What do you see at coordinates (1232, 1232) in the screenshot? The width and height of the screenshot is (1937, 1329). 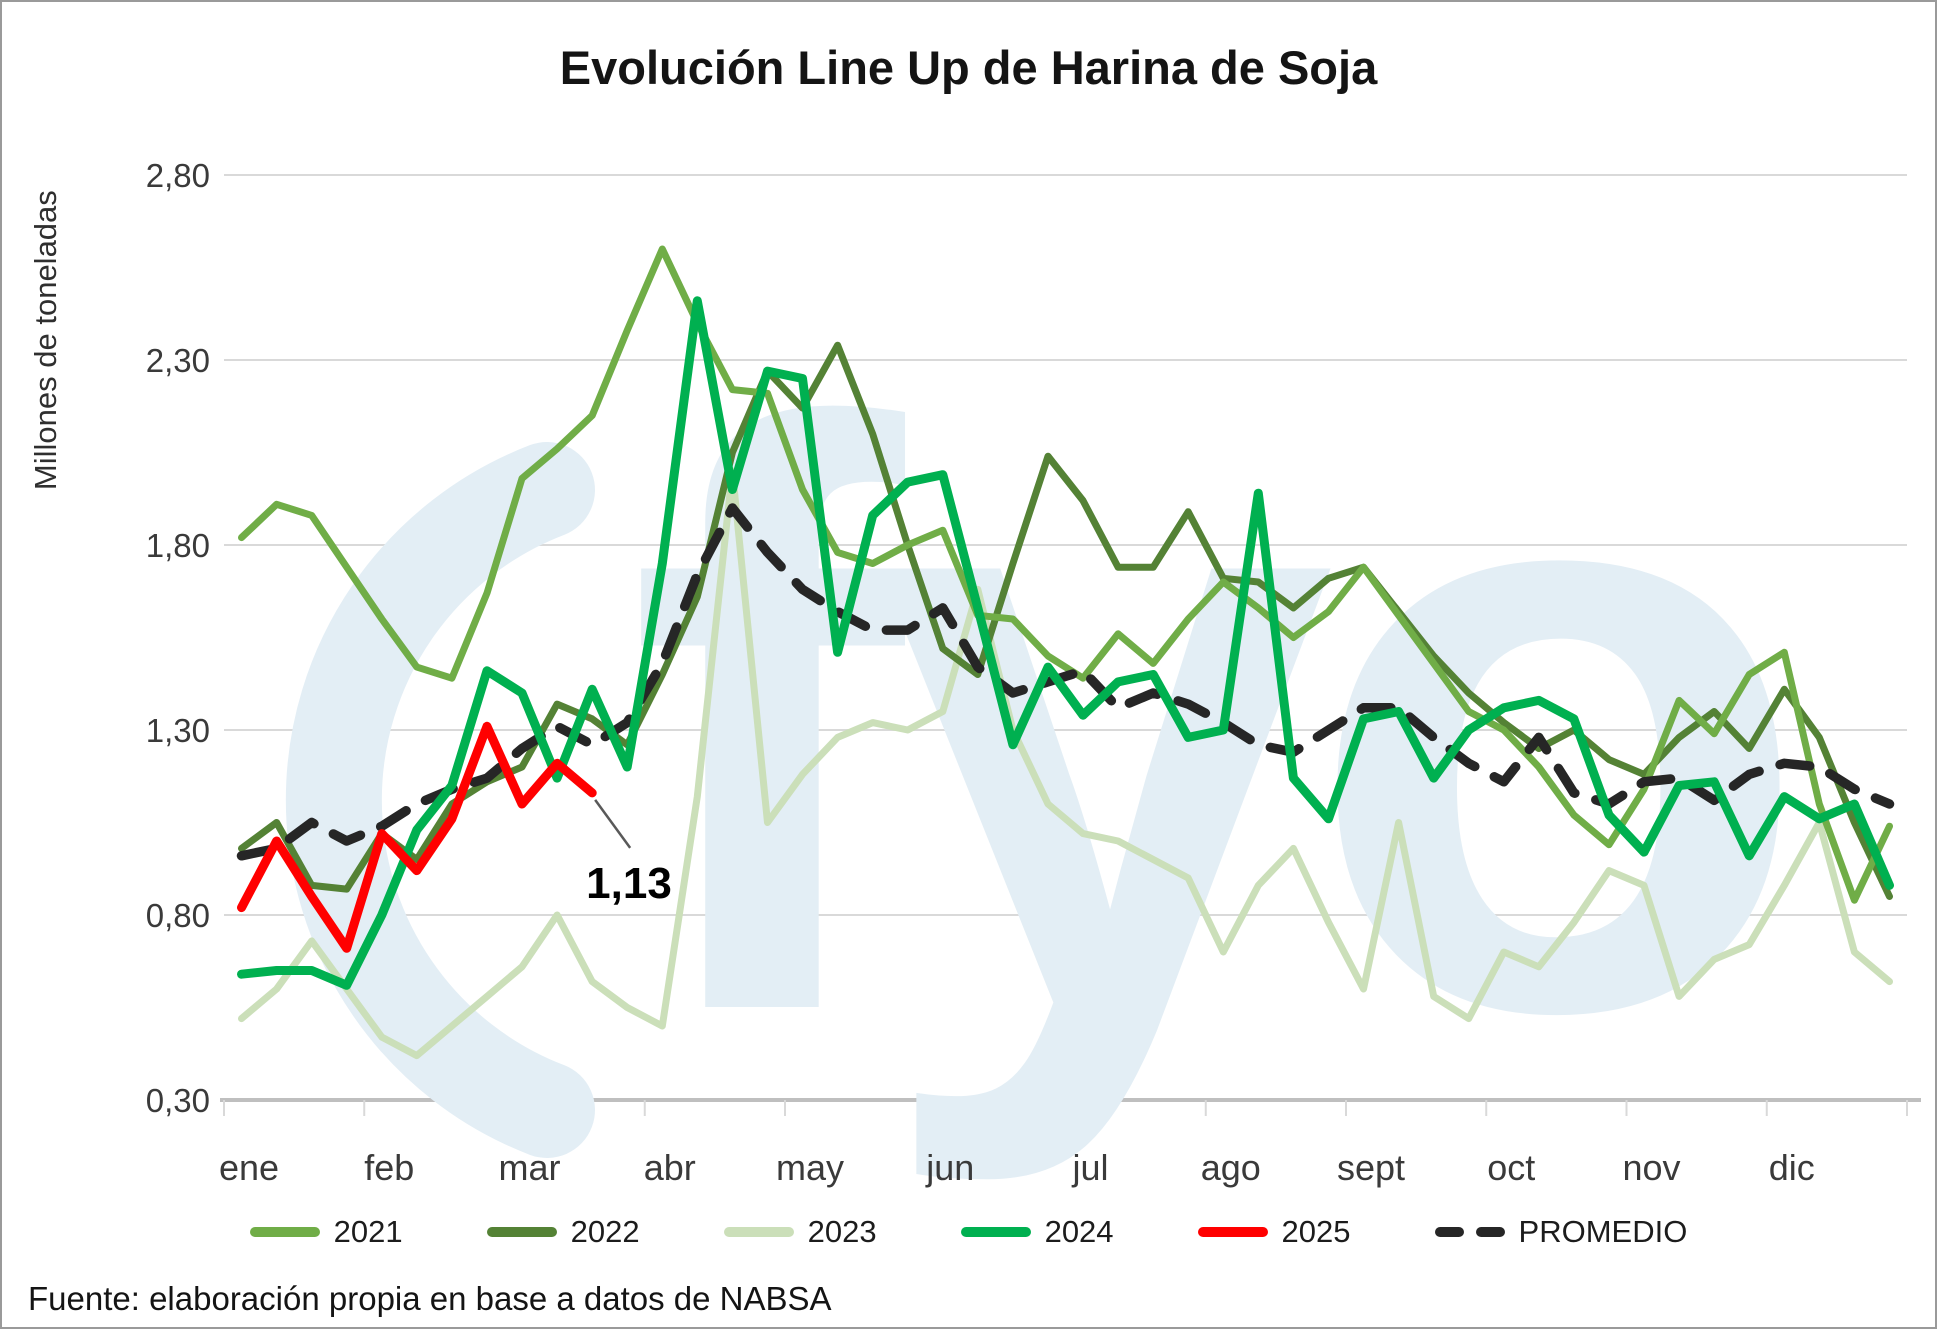 I see `legend-swatch-2025` at bounding box center [1232, 1232].